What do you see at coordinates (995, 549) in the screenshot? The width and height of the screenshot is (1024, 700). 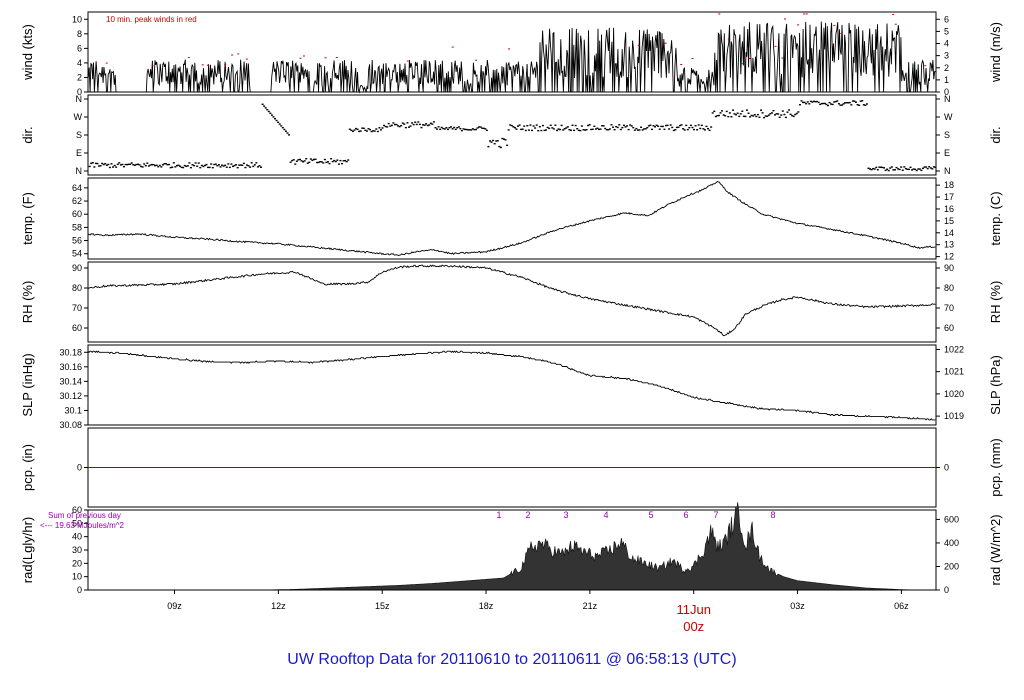 I see `right-axis-label: rad (W/m^2)` at bounding box center [995, 549].